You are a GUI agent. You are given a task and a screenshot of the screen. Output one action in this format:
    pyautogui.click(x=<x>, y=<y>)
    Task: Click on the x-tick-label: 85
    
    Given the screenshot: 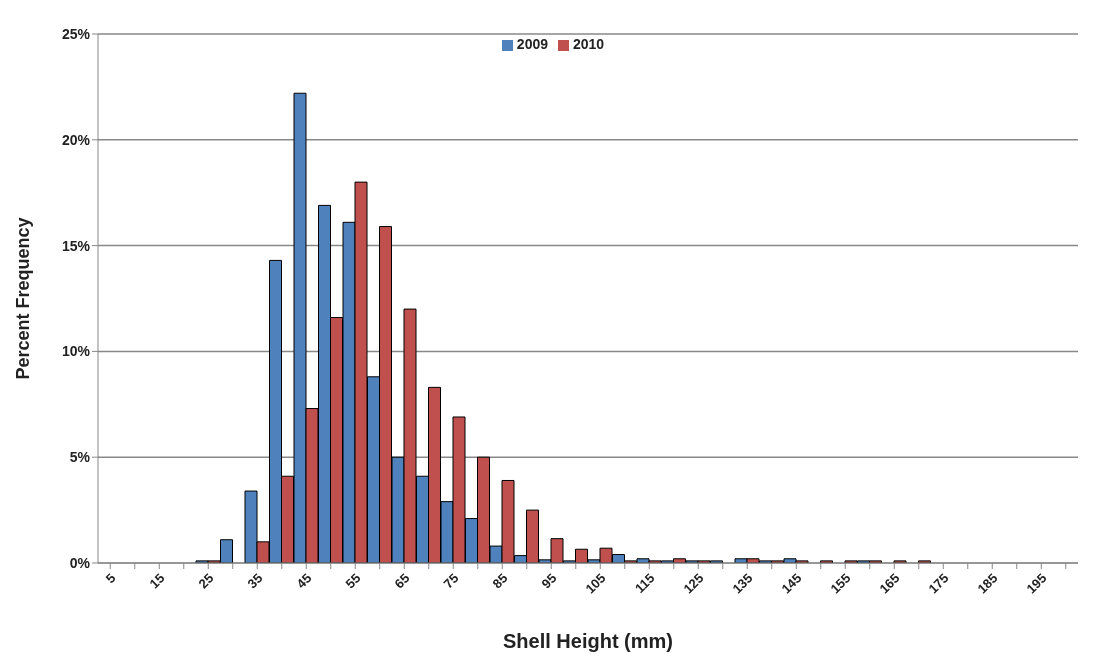 What is the action you would take?
    pyautogui.click(x=500, y=581)
    